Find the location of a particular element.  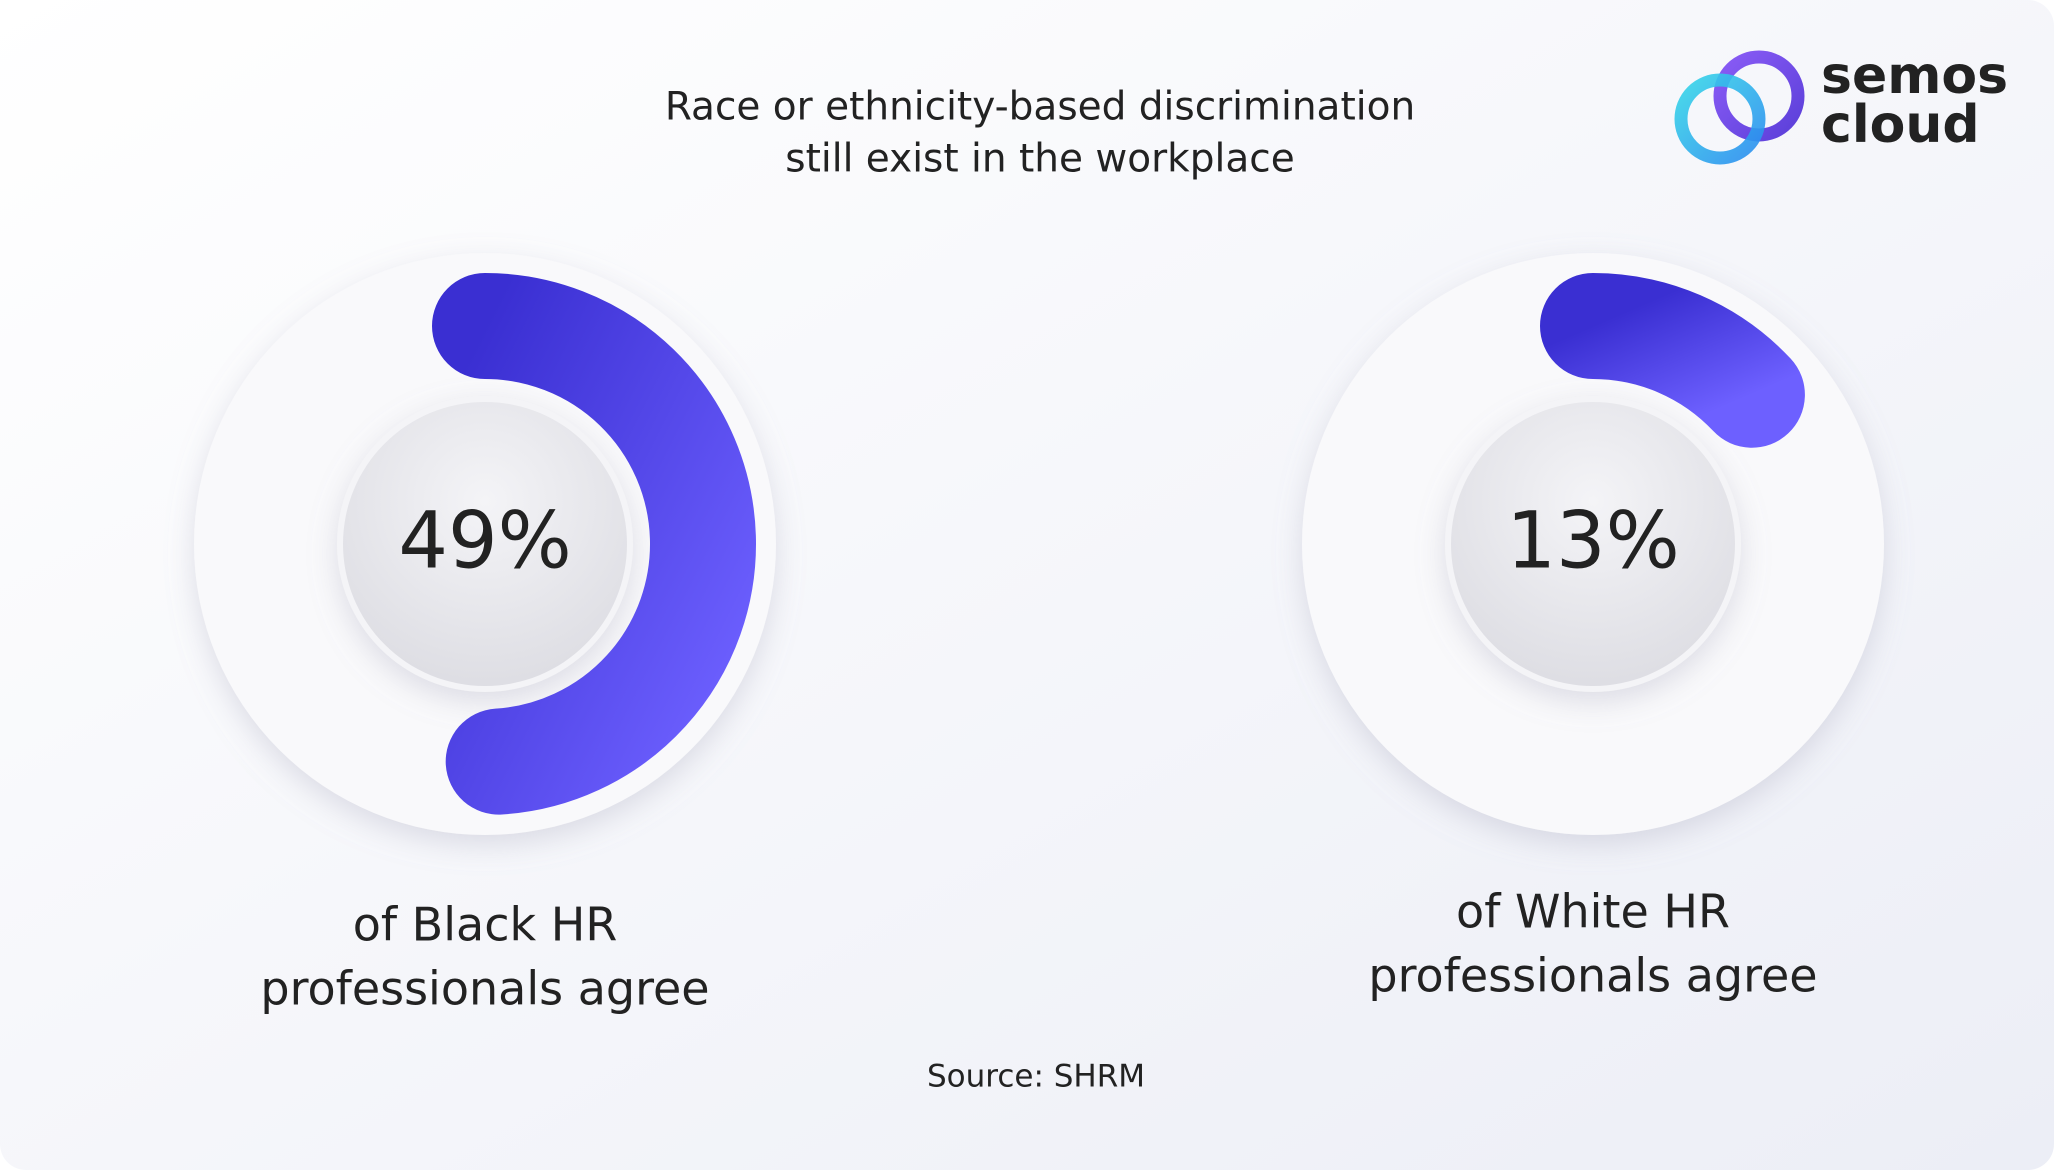

title-line: Race or ethnicity-based discrimination is located at coordinates (1040, 107).